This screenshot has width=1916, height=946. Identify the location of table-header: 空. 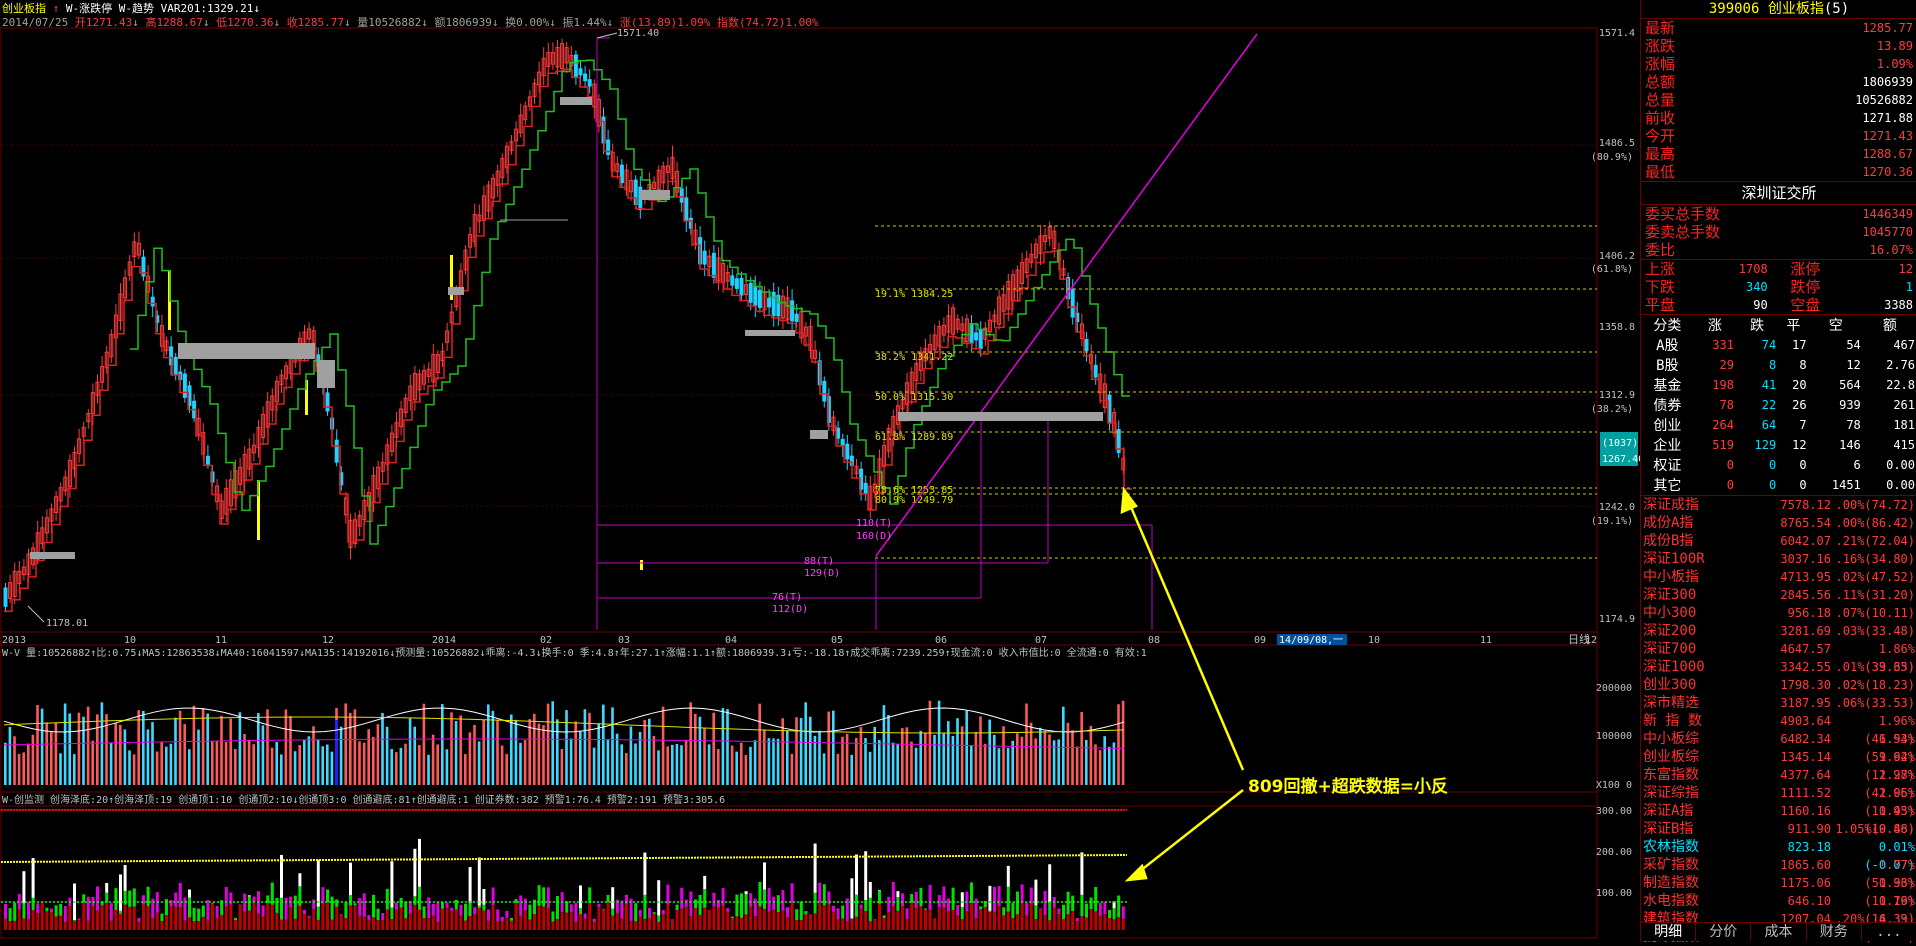
(1836, 325).